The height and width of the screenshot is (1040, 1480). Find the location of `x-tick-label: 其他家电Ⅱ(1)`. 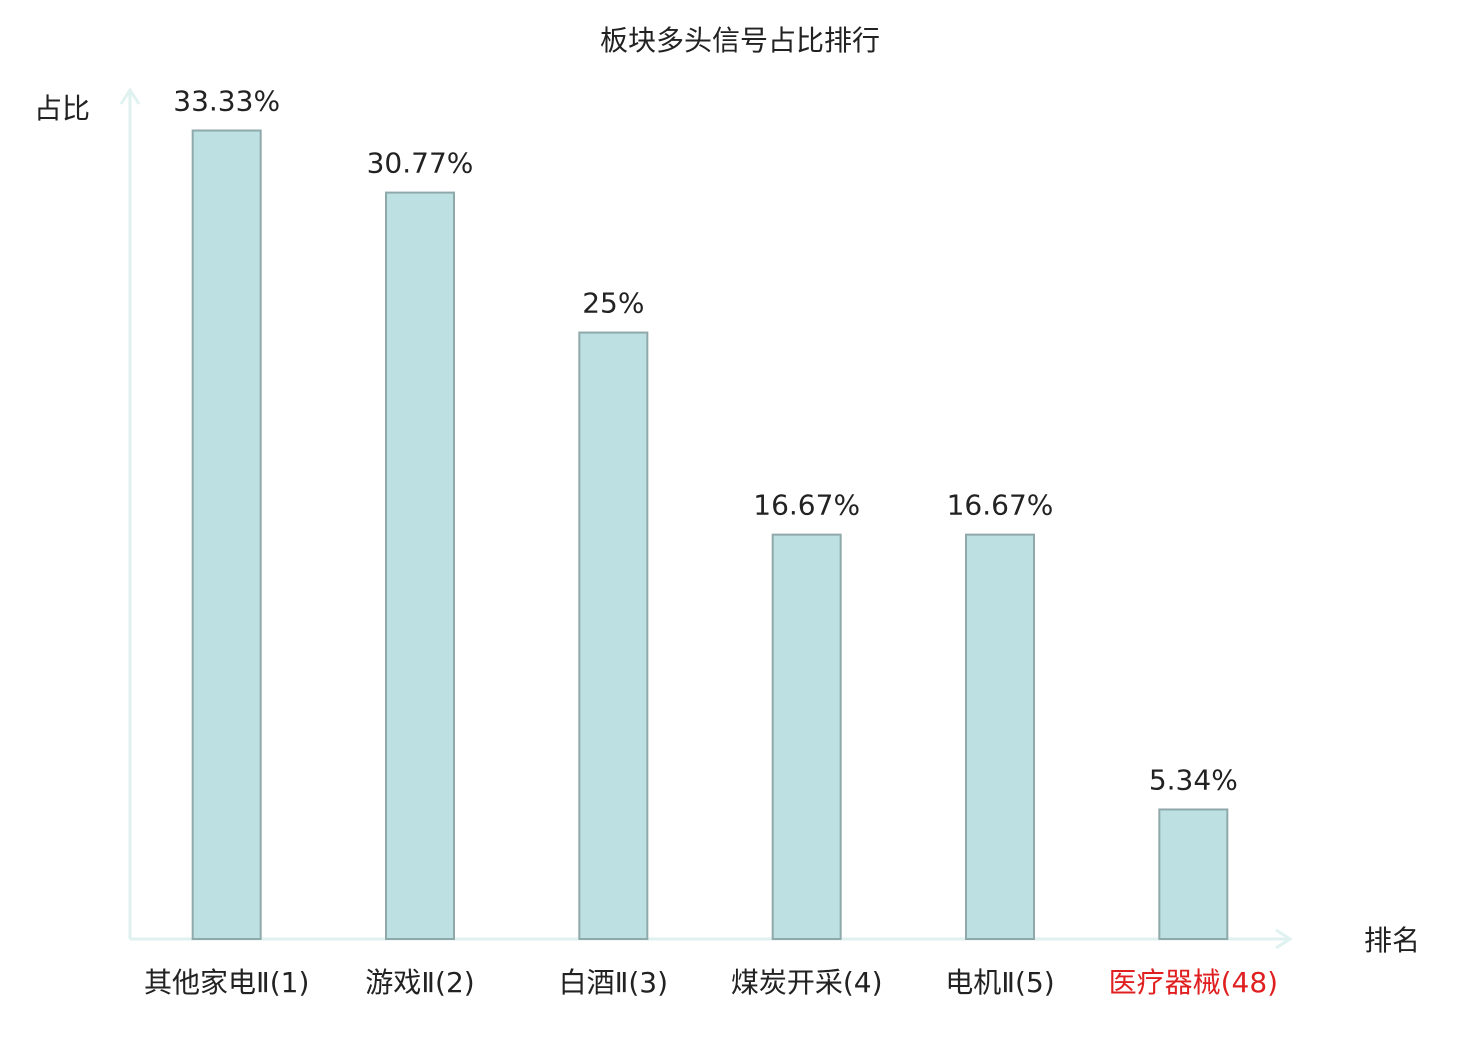

x-tick-label: 其他家电Ⅱ(1) is located at coordinates (226, 982).